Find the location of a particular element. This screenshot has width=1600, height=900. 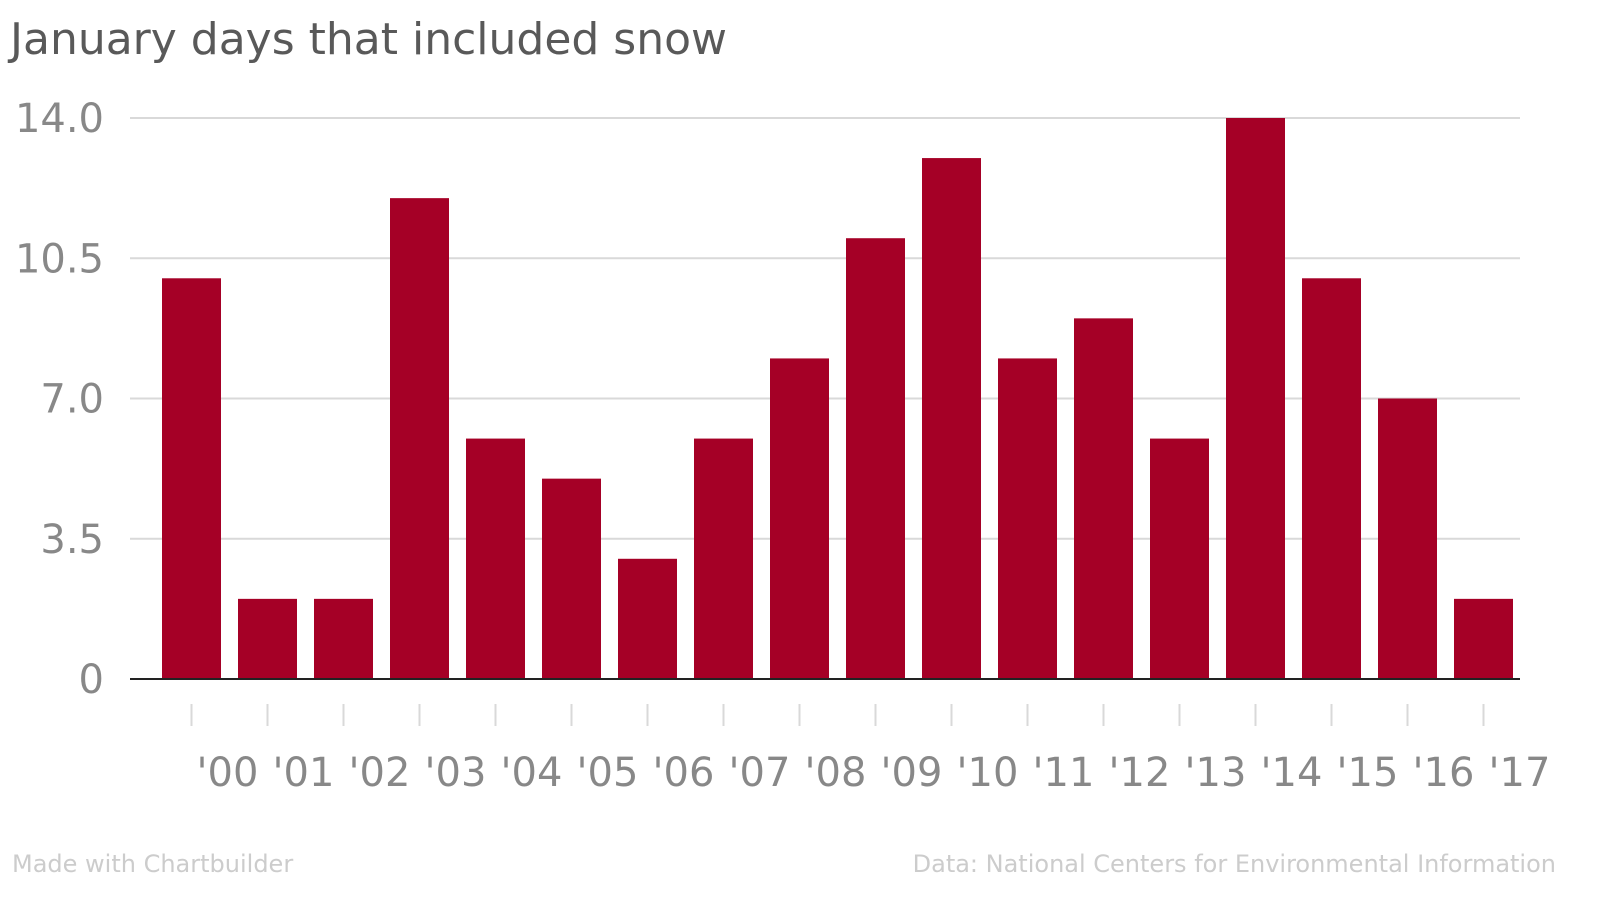

x-tick-label: '17 is located at coordinates (1520, 773).